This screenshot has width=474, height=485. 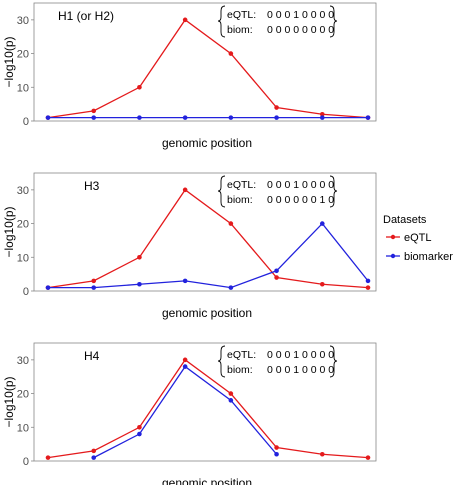 What do you see at coordinates (428, 257) in the screenshot?
I see `legend-label-biomarker: biomarker` at bounding box center [428, 257].